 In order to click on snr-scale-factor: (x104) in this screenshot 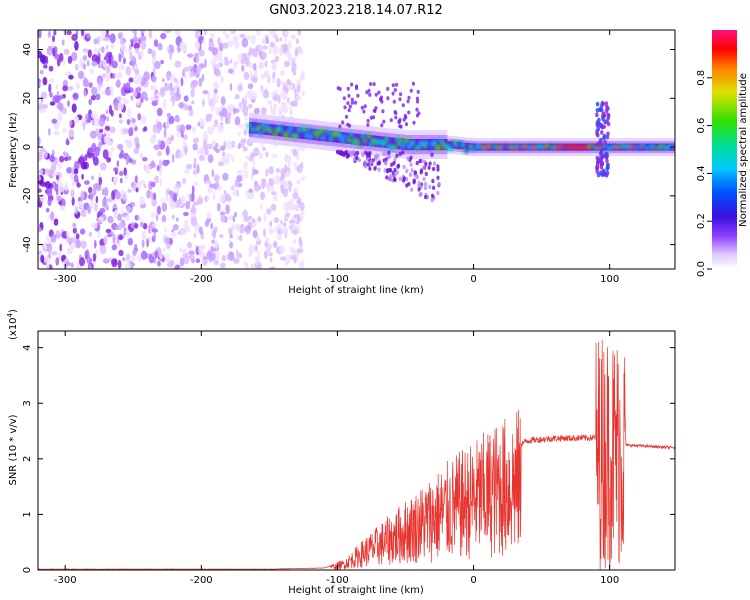, I will do `click(12, 324)`.